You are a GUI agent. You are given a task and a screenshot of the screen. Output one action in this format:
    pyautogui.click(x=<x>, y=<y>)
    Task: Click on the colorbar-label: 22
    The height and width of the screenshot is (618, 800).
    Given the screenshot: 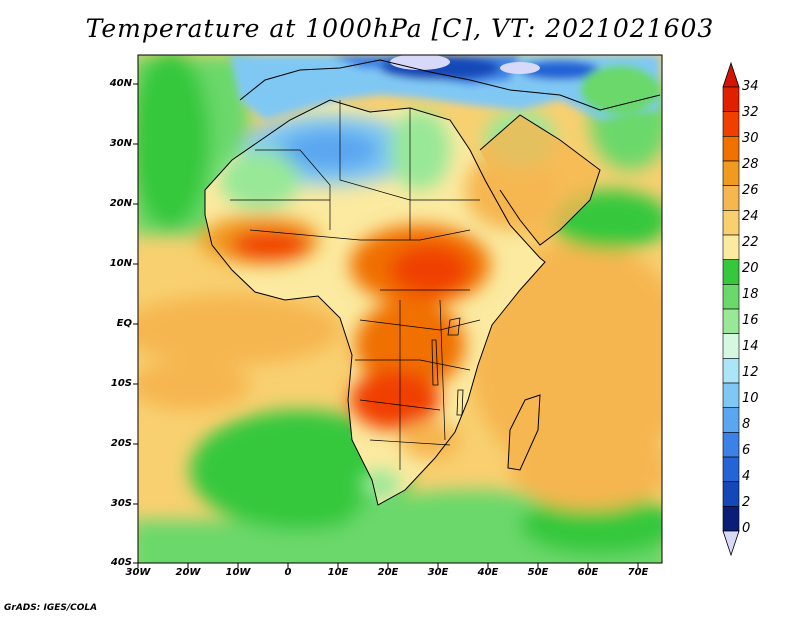 What is the action you would take?
    pyautogui.click(x=750, y=242)
    